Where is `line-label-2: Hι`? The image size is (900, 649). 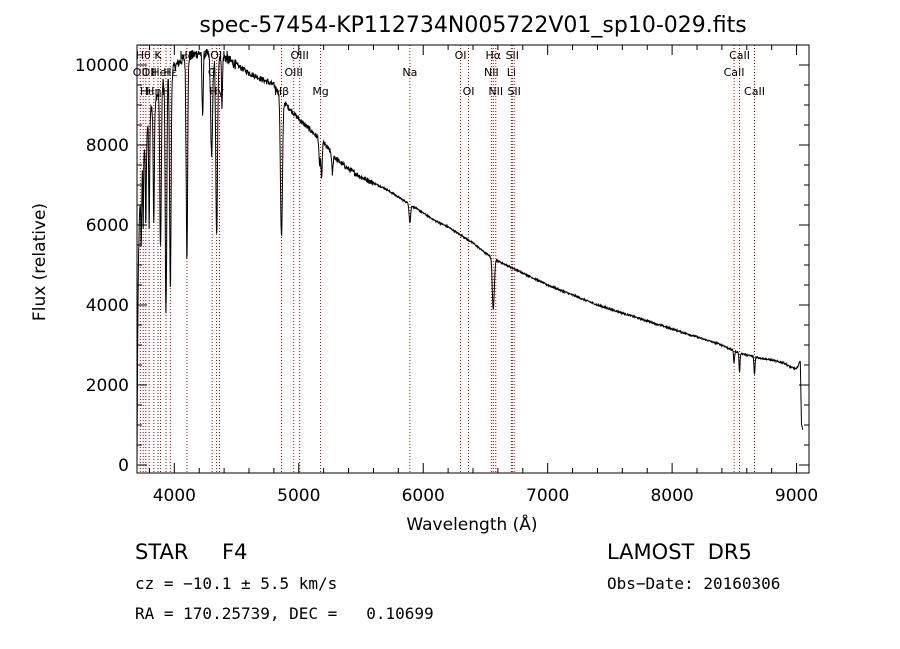 line-label-2: Hι is located at coordinates (146, 91).